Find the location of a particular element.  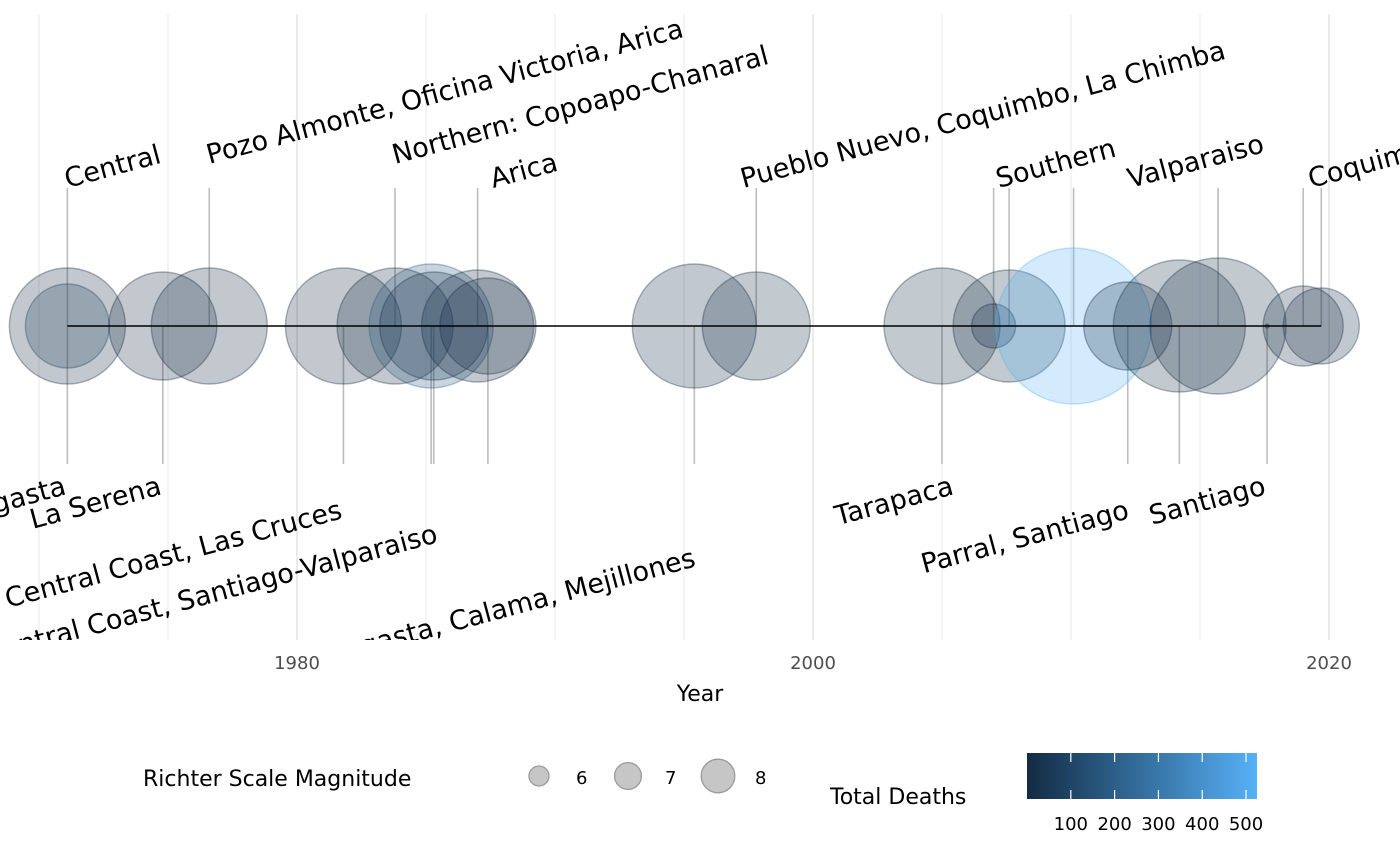

event-label: Central is located at coordinates (112, 166).